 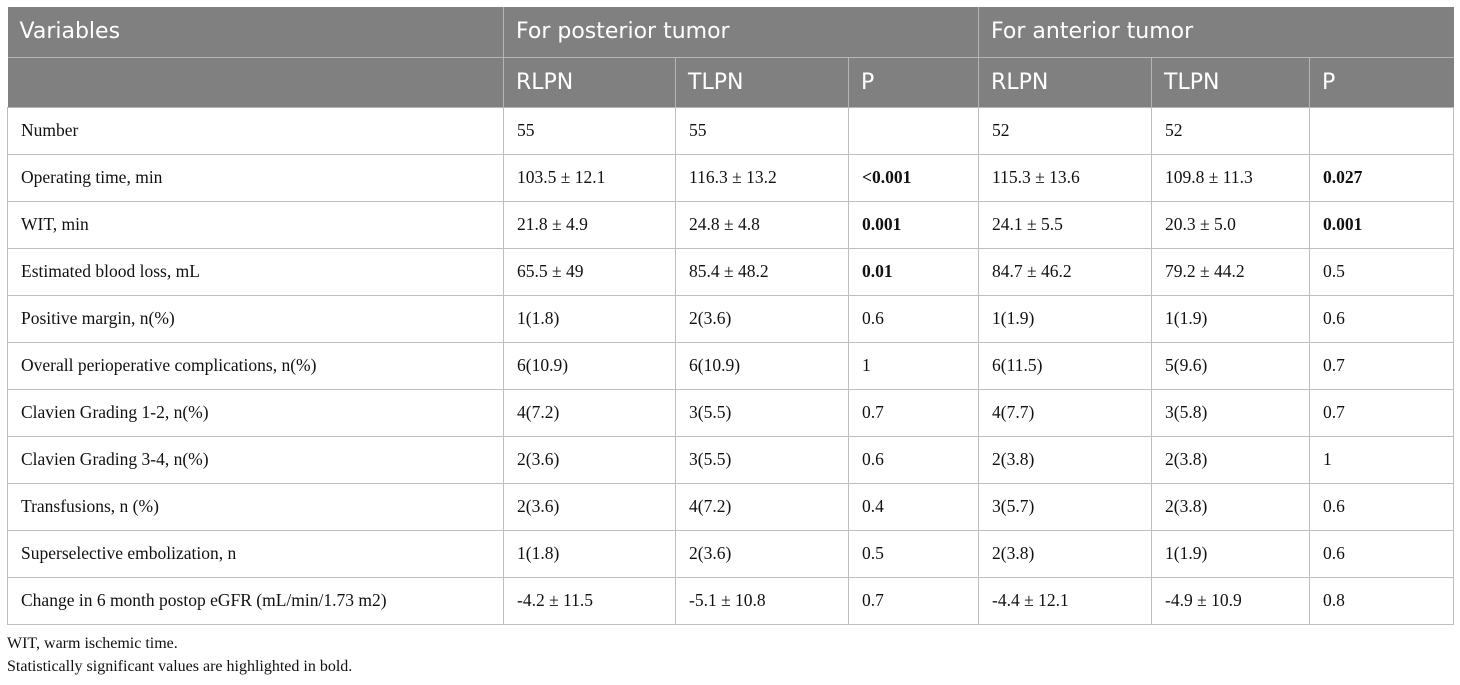 What do you see at coordinates (1065, 131) in the screenshot?
I see `cell-rlpn-anterior: 52` at bounding box center [1065, 131].